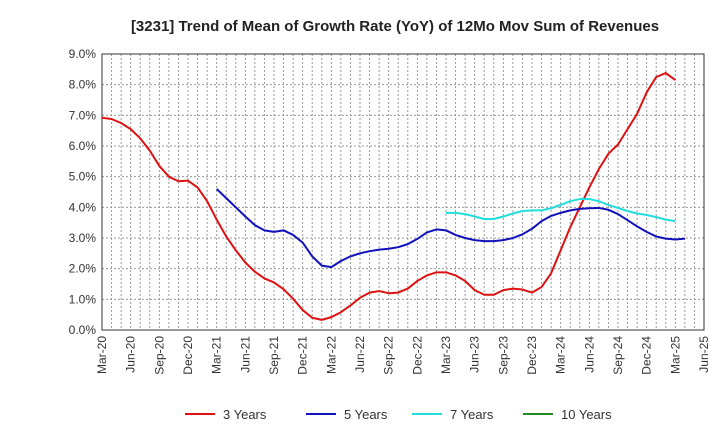 The width and height of the screenshot is (720, 440). I want to click on y-tick-label: 6.0%, so click(83, 146).